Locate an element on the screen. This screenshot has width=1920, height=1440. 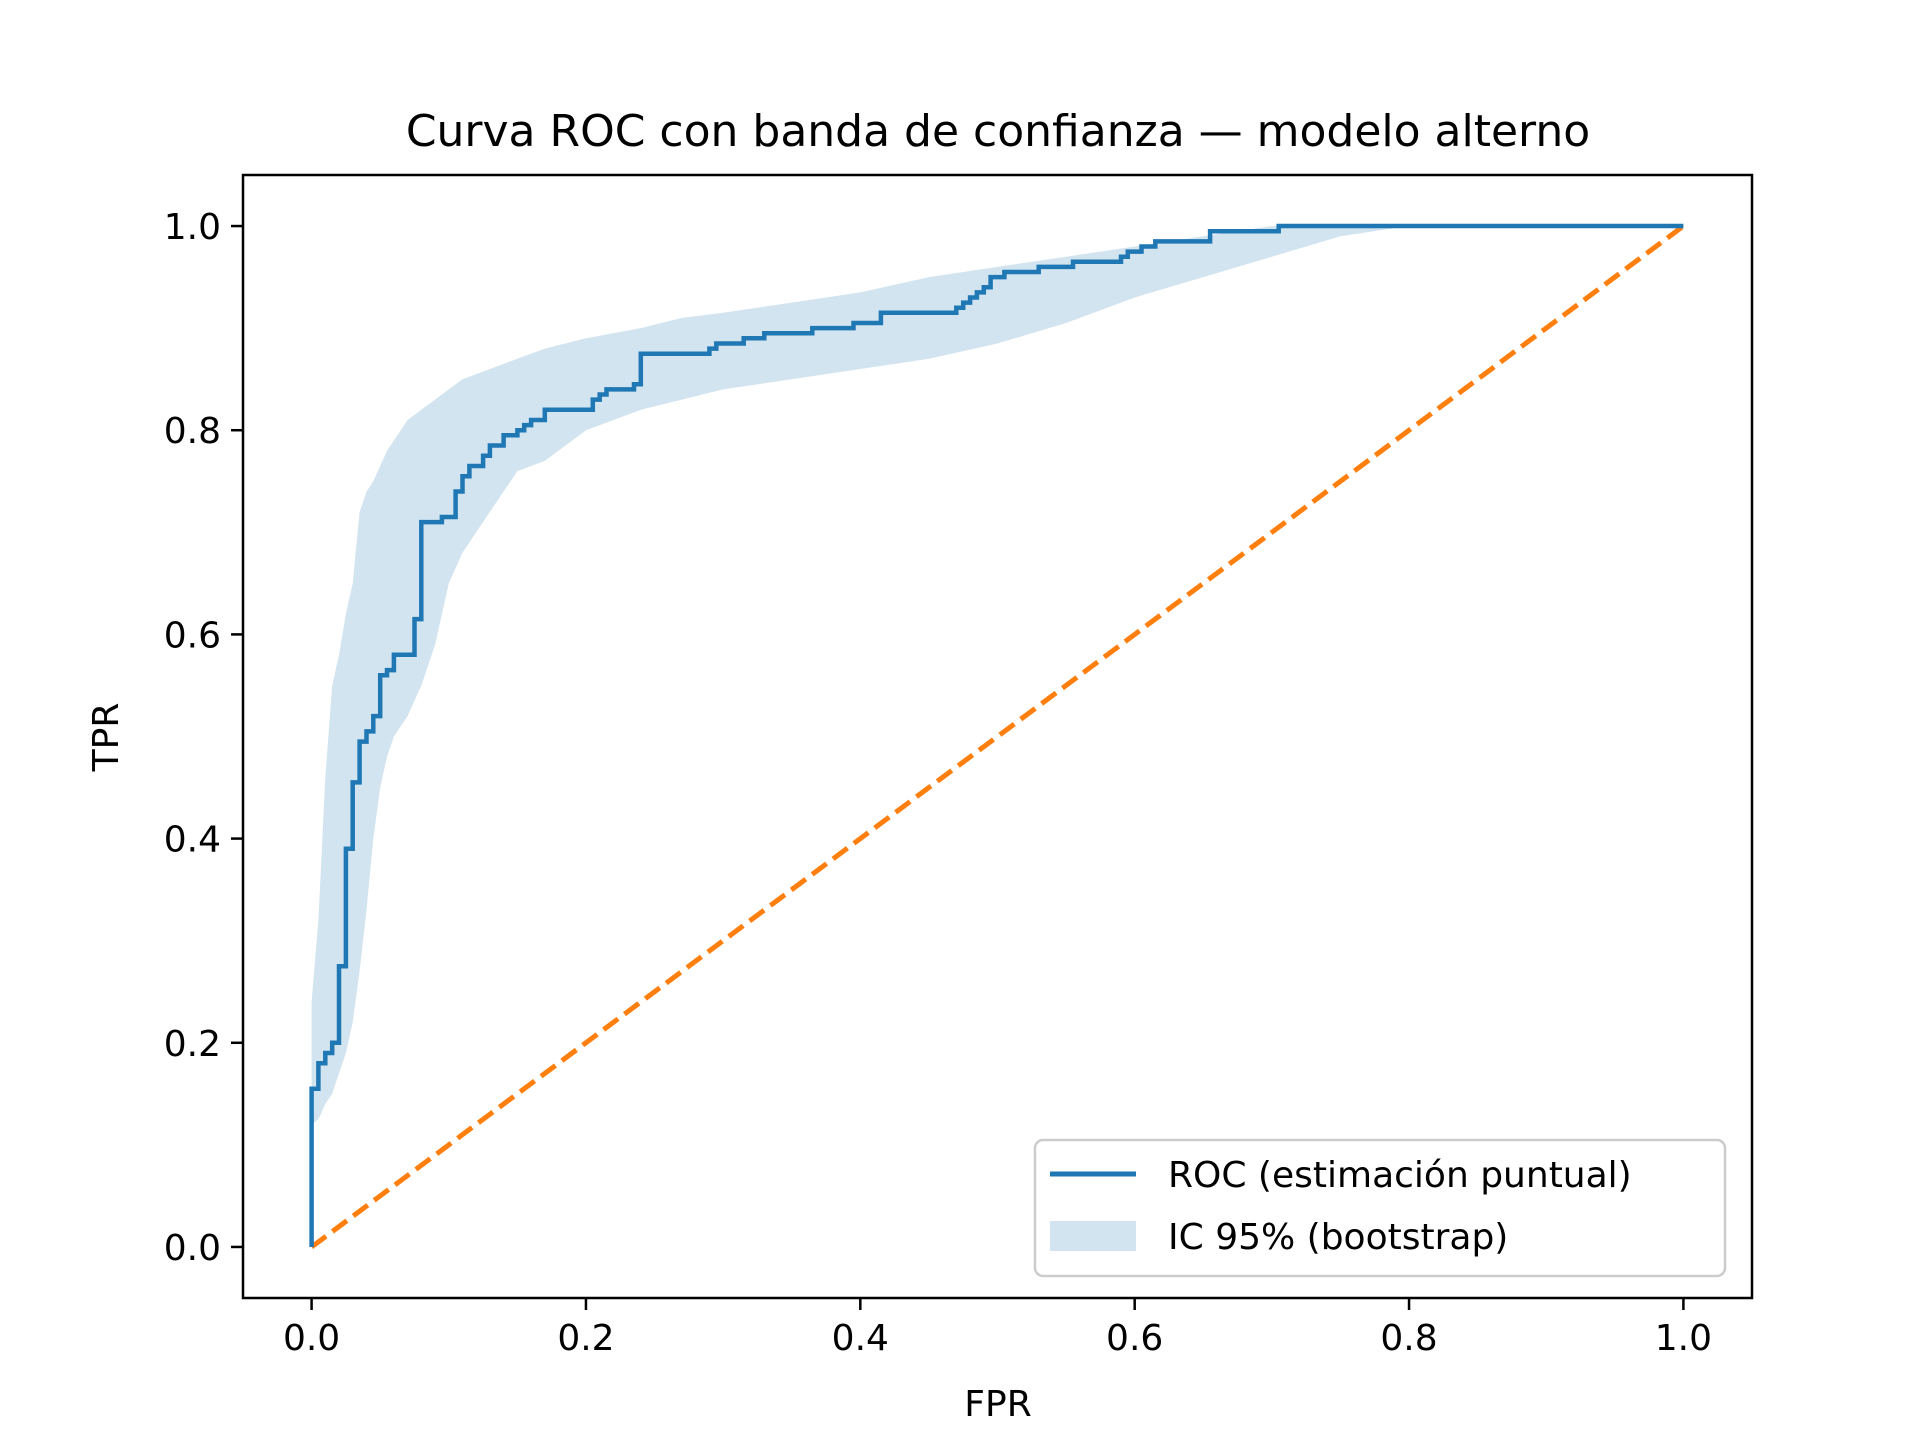
x-axis-label: FPR is located at coordinates (997, 1404).